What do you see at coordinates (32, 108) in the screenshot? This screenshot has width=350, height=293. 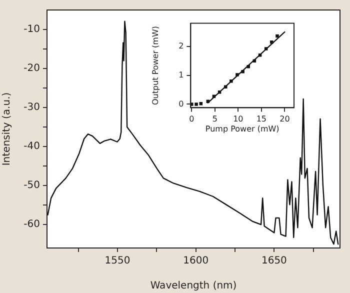 I see `y-tick-label: -30` at bounding box center [32, 108].